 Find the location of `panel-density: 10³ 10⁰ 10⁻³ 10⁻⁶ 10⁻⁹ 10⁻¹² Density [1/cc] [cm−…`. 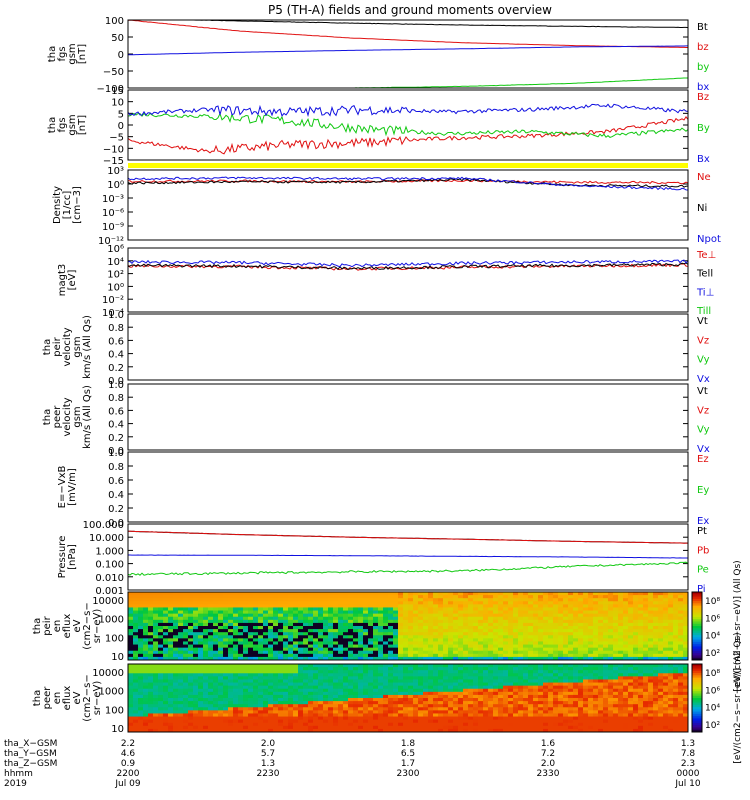

panel-density: 10³ 10⁰ 10⁻³ 10⁻⁶ 10⁻⁹ 10⁻¹² Density [1/cc] [cm−… is located at coordinates (386, 206).